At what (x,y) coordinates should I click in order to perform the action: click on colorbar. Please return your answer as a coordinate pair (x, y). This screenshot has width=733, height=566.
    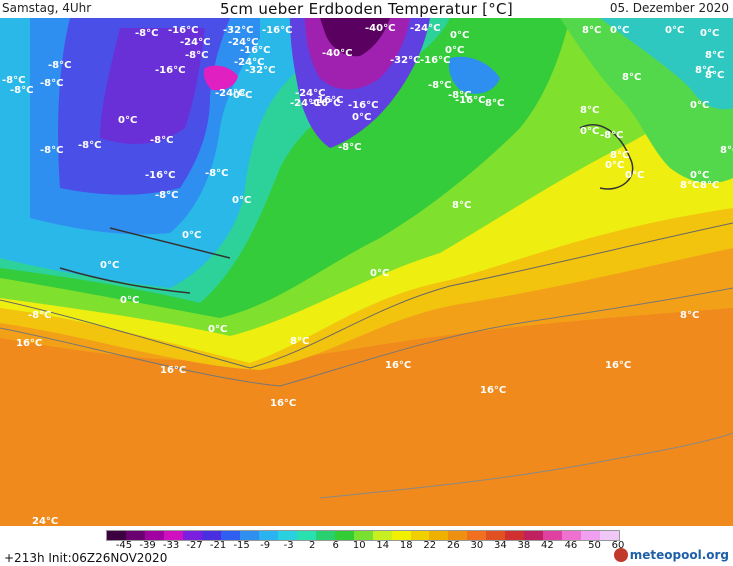
    Looking at the image, I should click on (363, 535).